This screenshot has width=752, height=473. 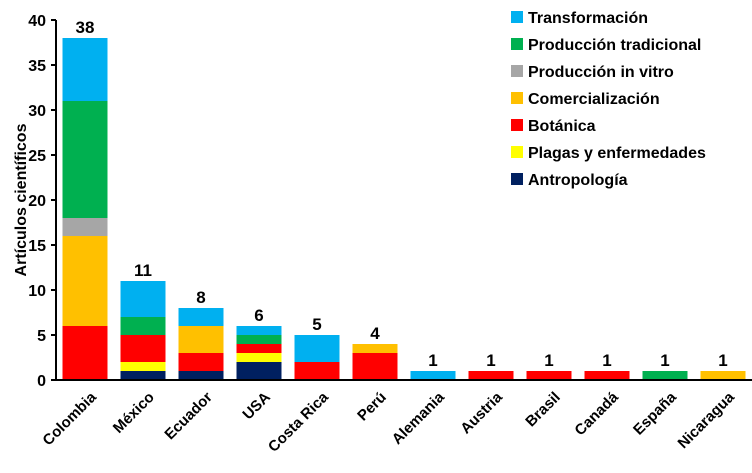 What do you see at coordinates (578, 180) in the screenshot?
I see `legend-label-antropologia: Antropología` at bounding box center [578, 180].